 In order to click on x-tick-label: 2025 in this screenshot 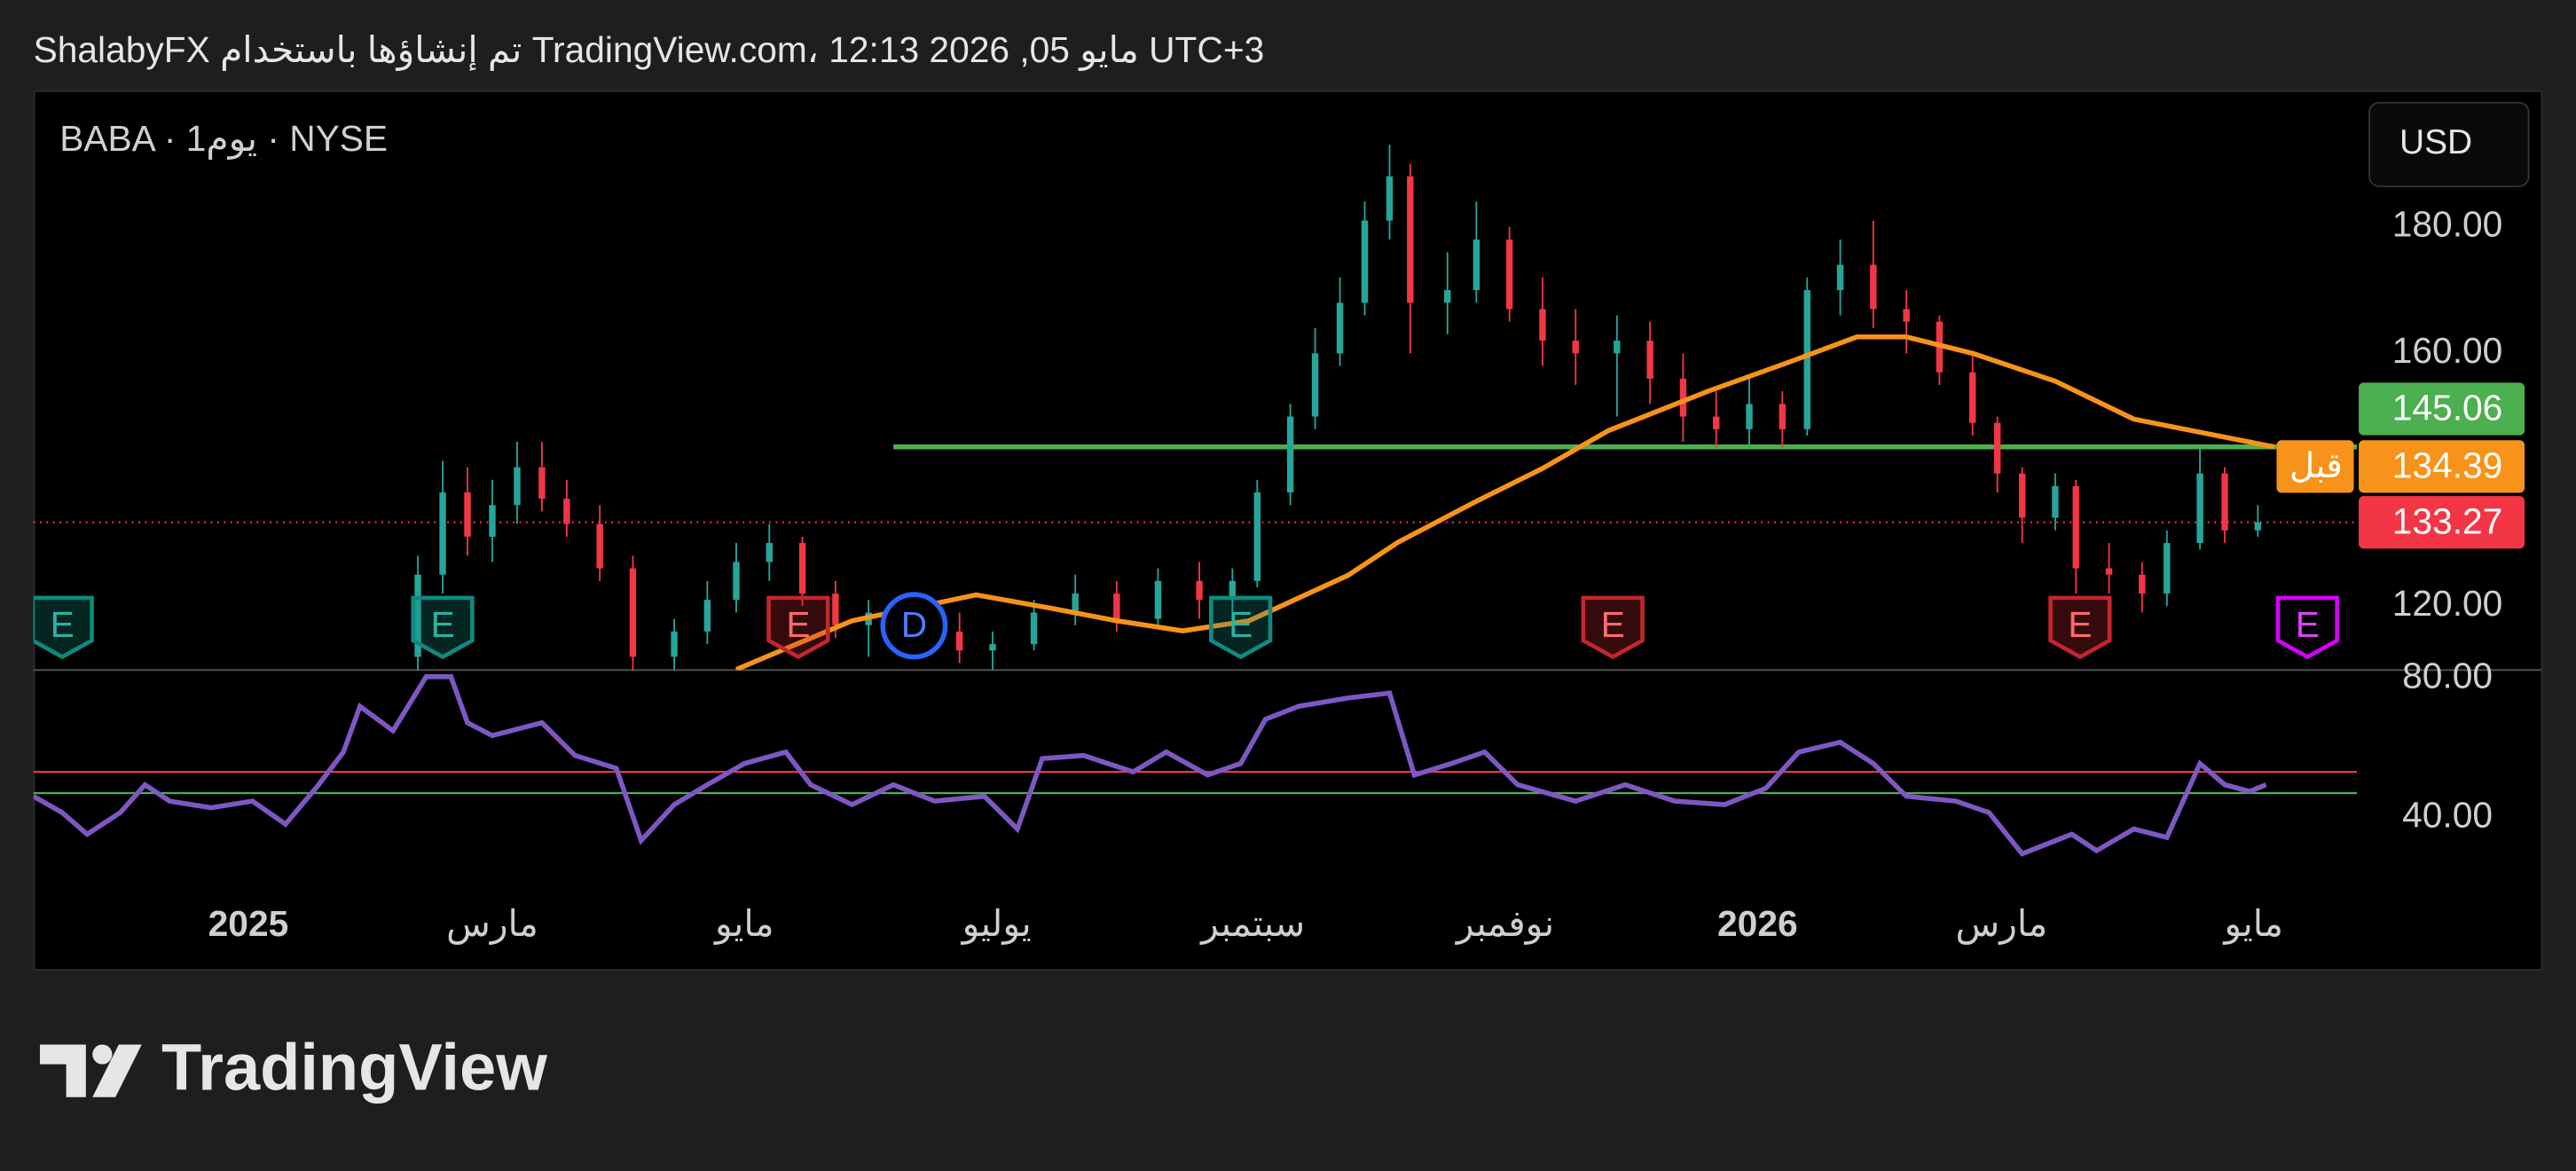, I will do `click(248, 924)`.